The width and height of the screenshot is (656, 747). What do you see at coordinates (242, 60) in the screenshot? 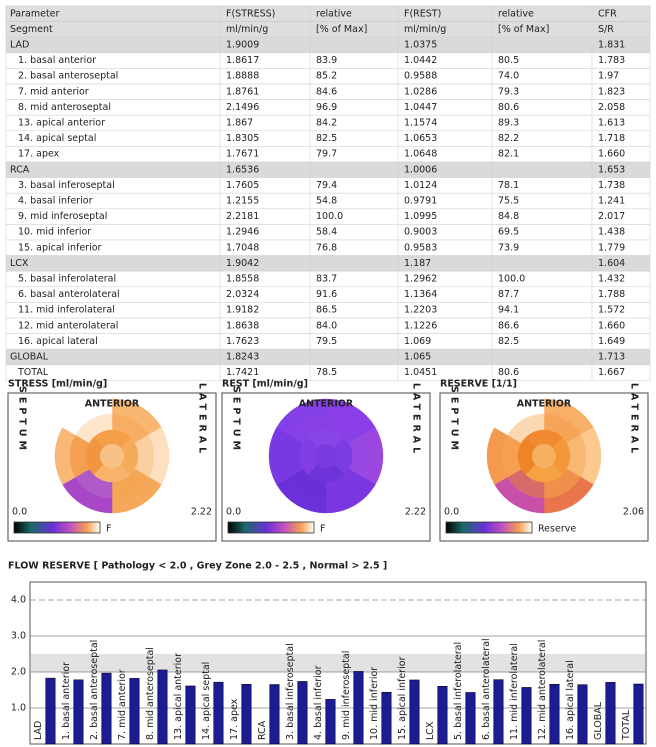
I see `table-cell: 1.8617` at bounding box center [242, 60].